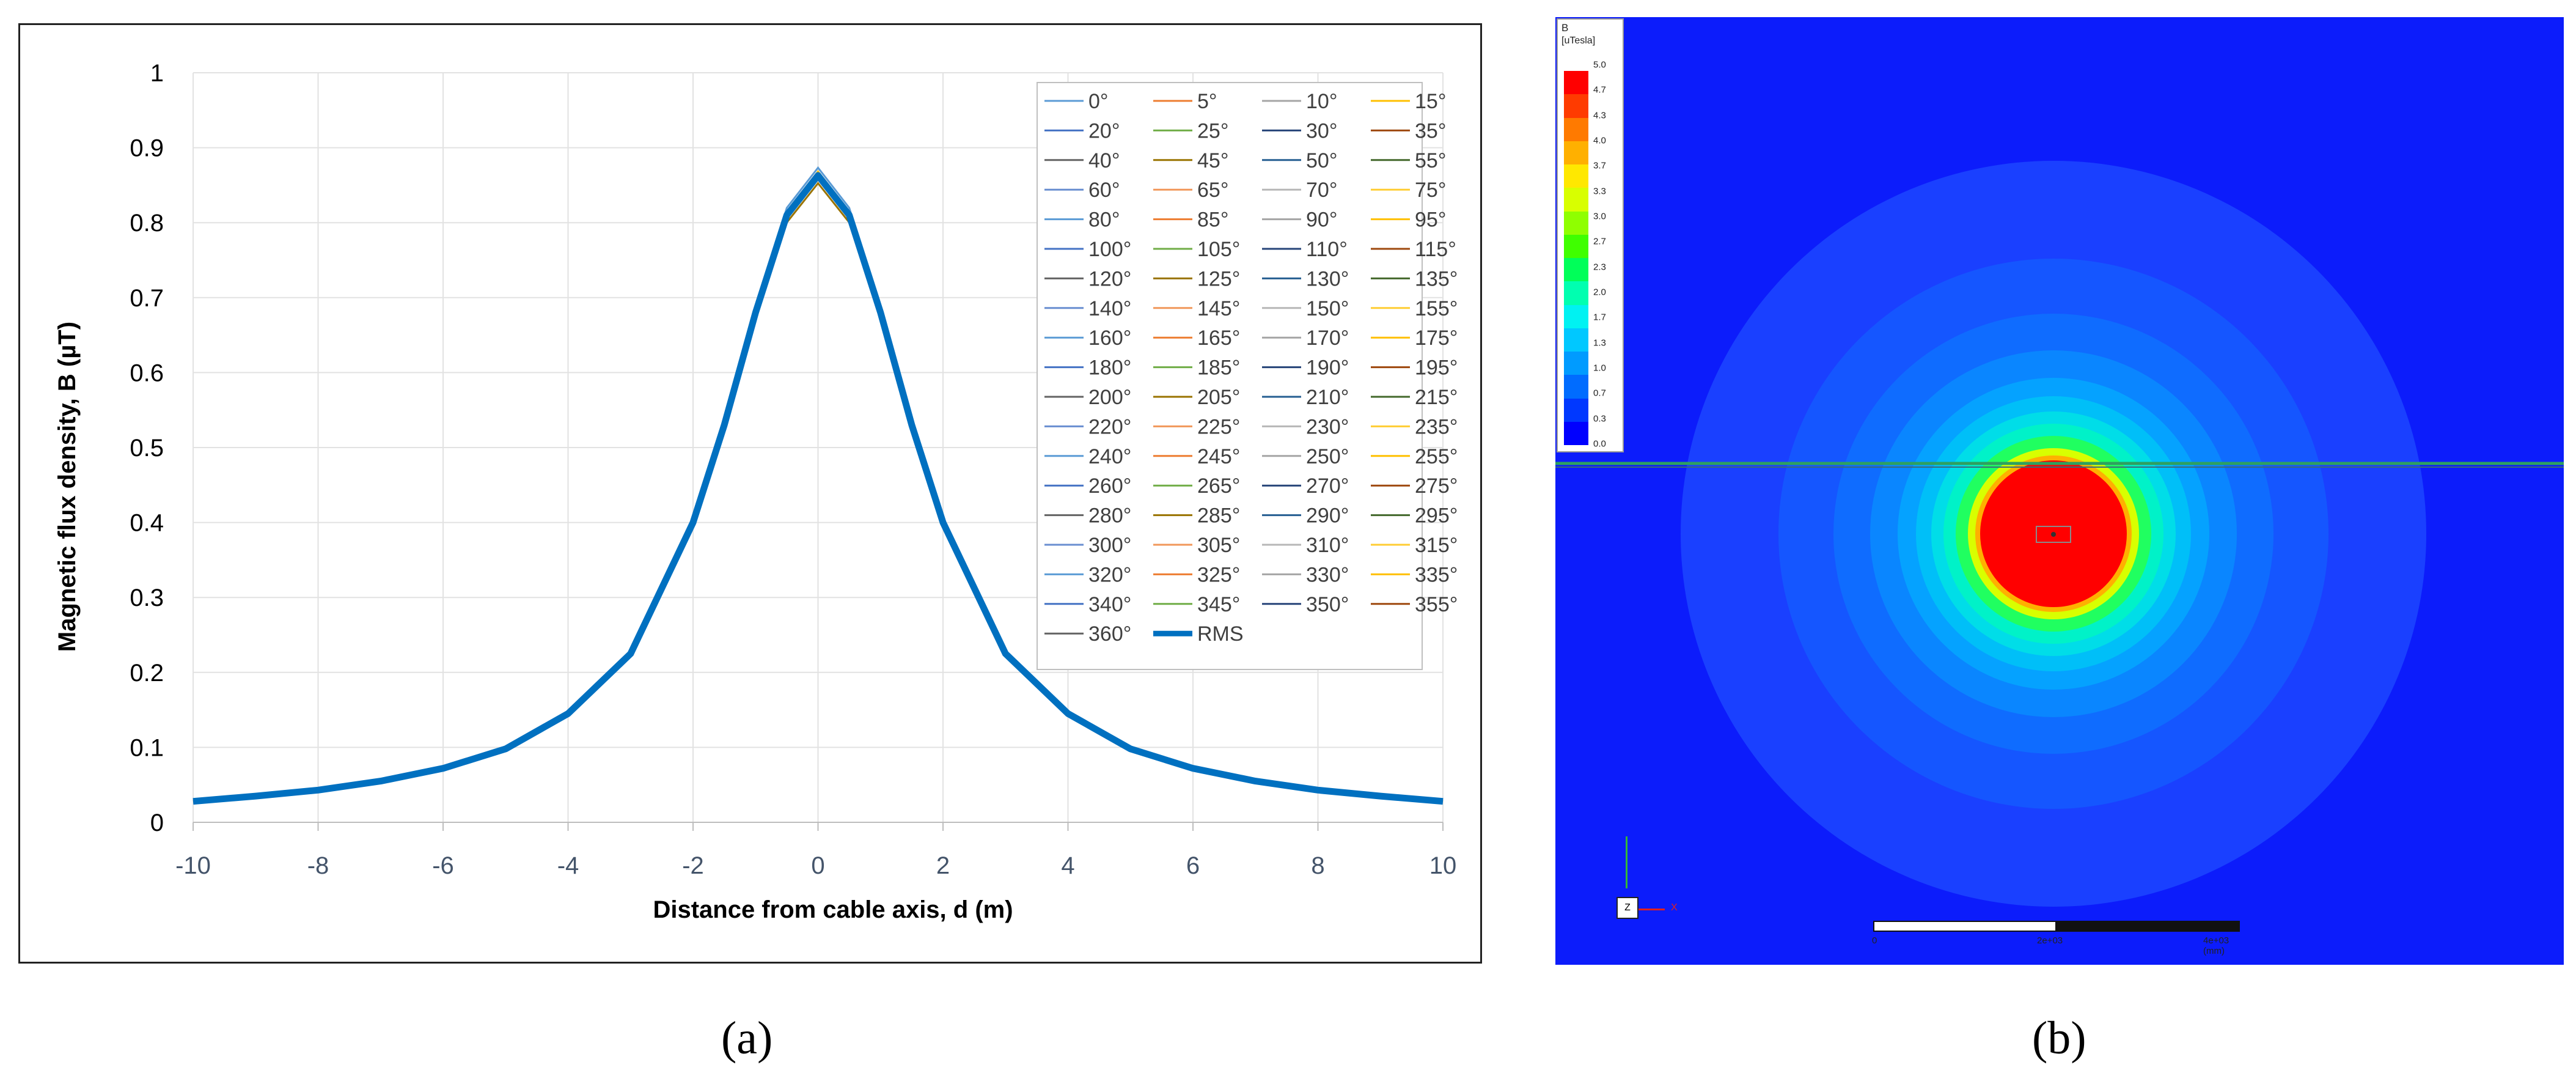 The width and height of the screenshot is (2576, 1084). What do you see at coordinates (147, 448) in the screenshot?
I see `y-tick-label: 0.5` at bounding box center [147, 448].